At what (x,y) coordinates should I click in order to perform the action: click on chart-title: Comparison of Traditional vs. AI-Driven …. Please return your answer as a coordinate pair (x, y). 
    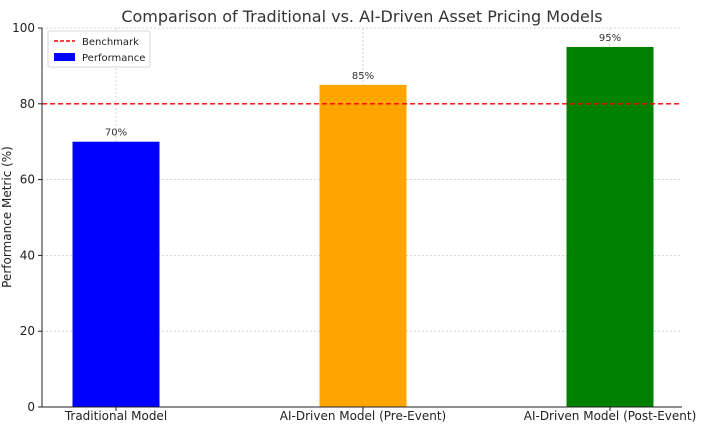
    Looking at the image, I should click on (361, 16).